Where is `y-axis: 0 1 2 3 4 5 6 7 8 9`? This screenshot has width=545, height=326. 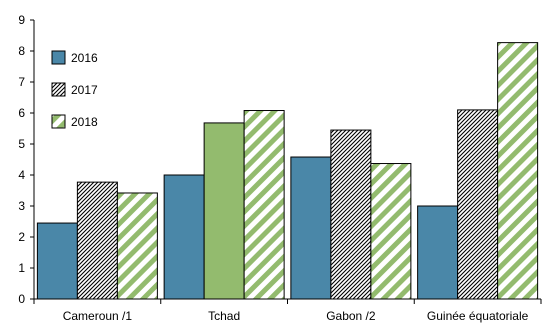 y-axis: 0 1 2 3 4 5 6 7 8 9 is located at coordinates (26, 159).